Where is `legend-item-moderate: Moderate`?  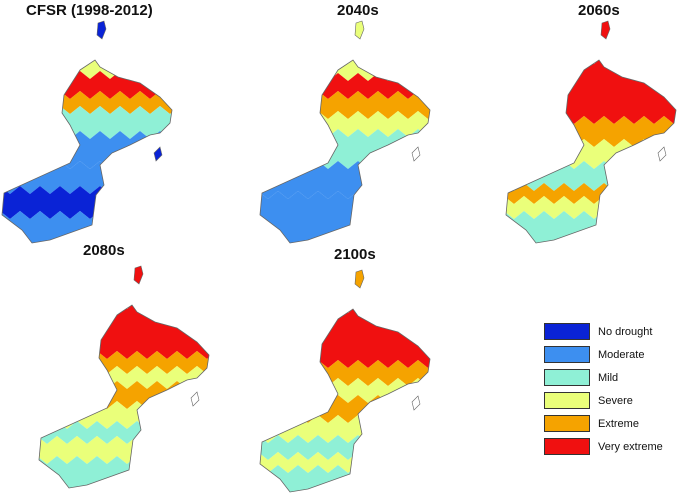
legend-item-moderate: Moderate is located at coordinates (603, 354).